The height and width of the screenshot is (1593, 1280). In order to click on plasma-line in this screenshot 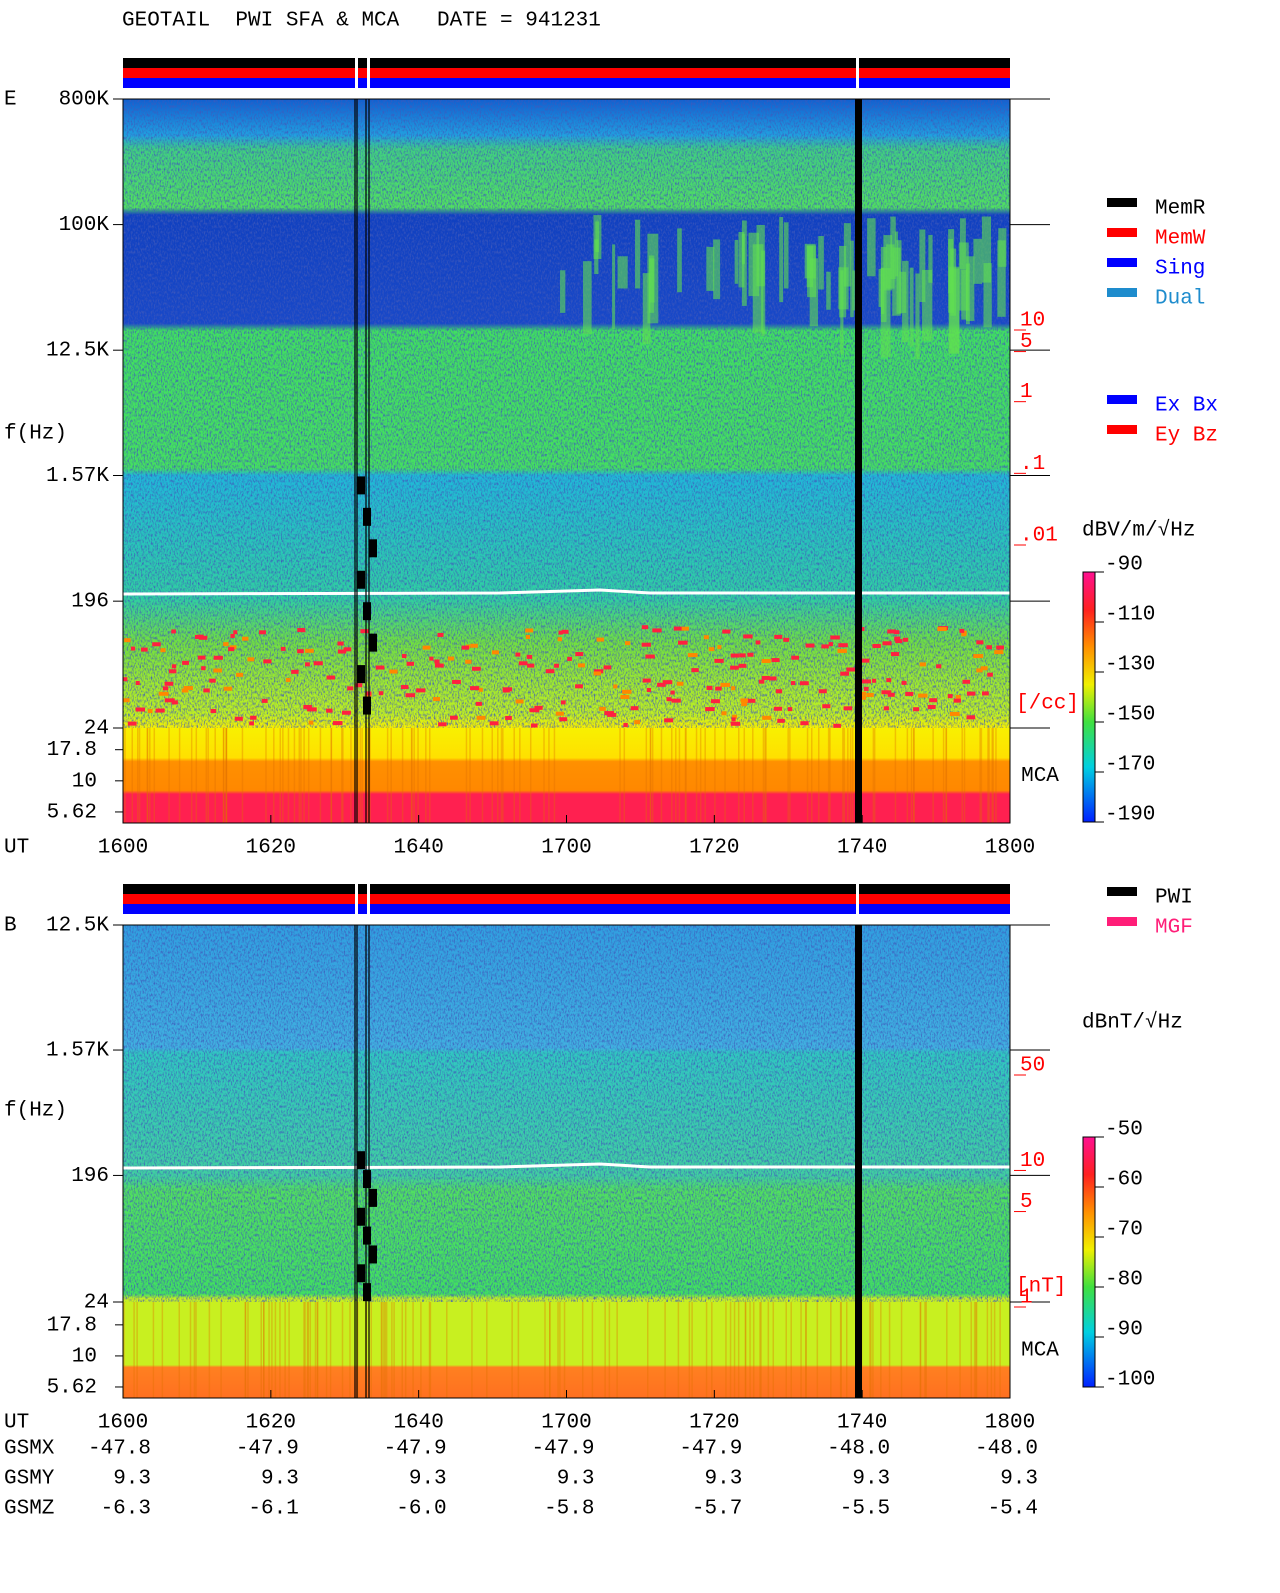, I will do `click(566, 592)`.